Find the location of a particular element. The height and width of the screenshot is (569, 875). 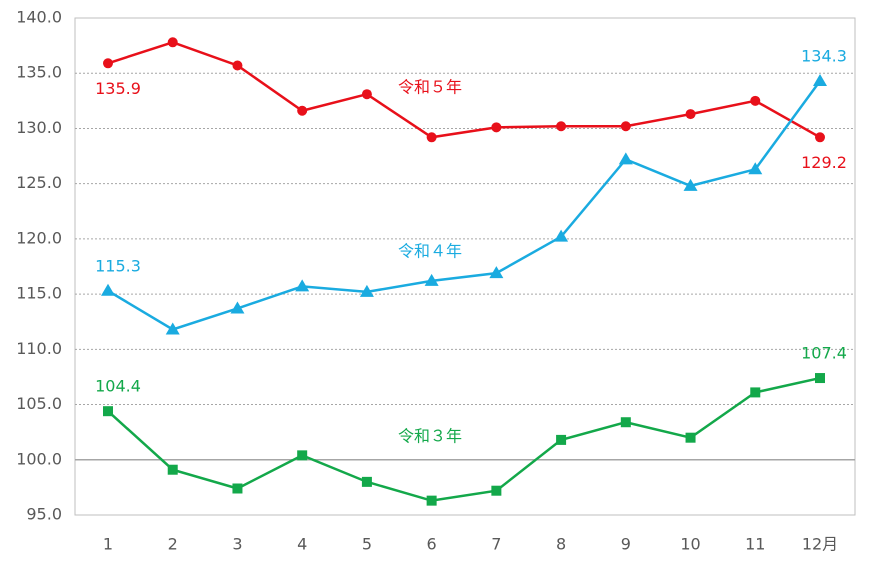

x-tick-label: 11 is located at coordinates (755, 544).